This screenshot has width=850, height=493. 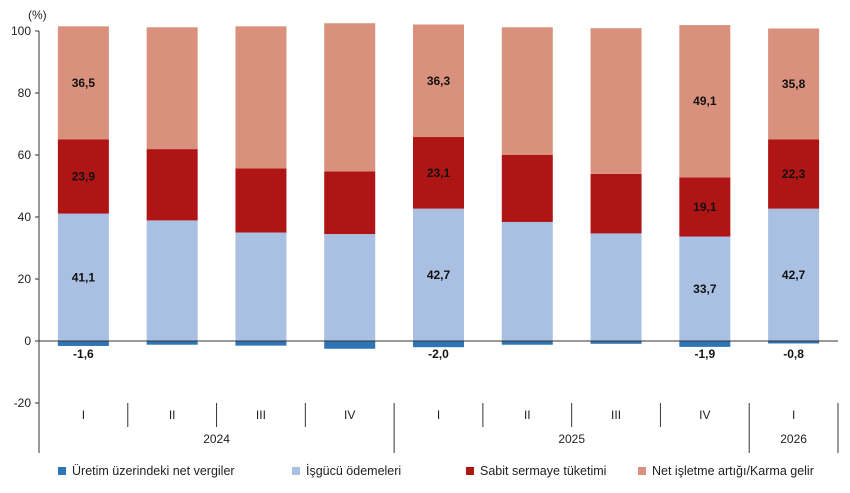 I want to click on y-tick-label: 100, so click(x=21, y=31).